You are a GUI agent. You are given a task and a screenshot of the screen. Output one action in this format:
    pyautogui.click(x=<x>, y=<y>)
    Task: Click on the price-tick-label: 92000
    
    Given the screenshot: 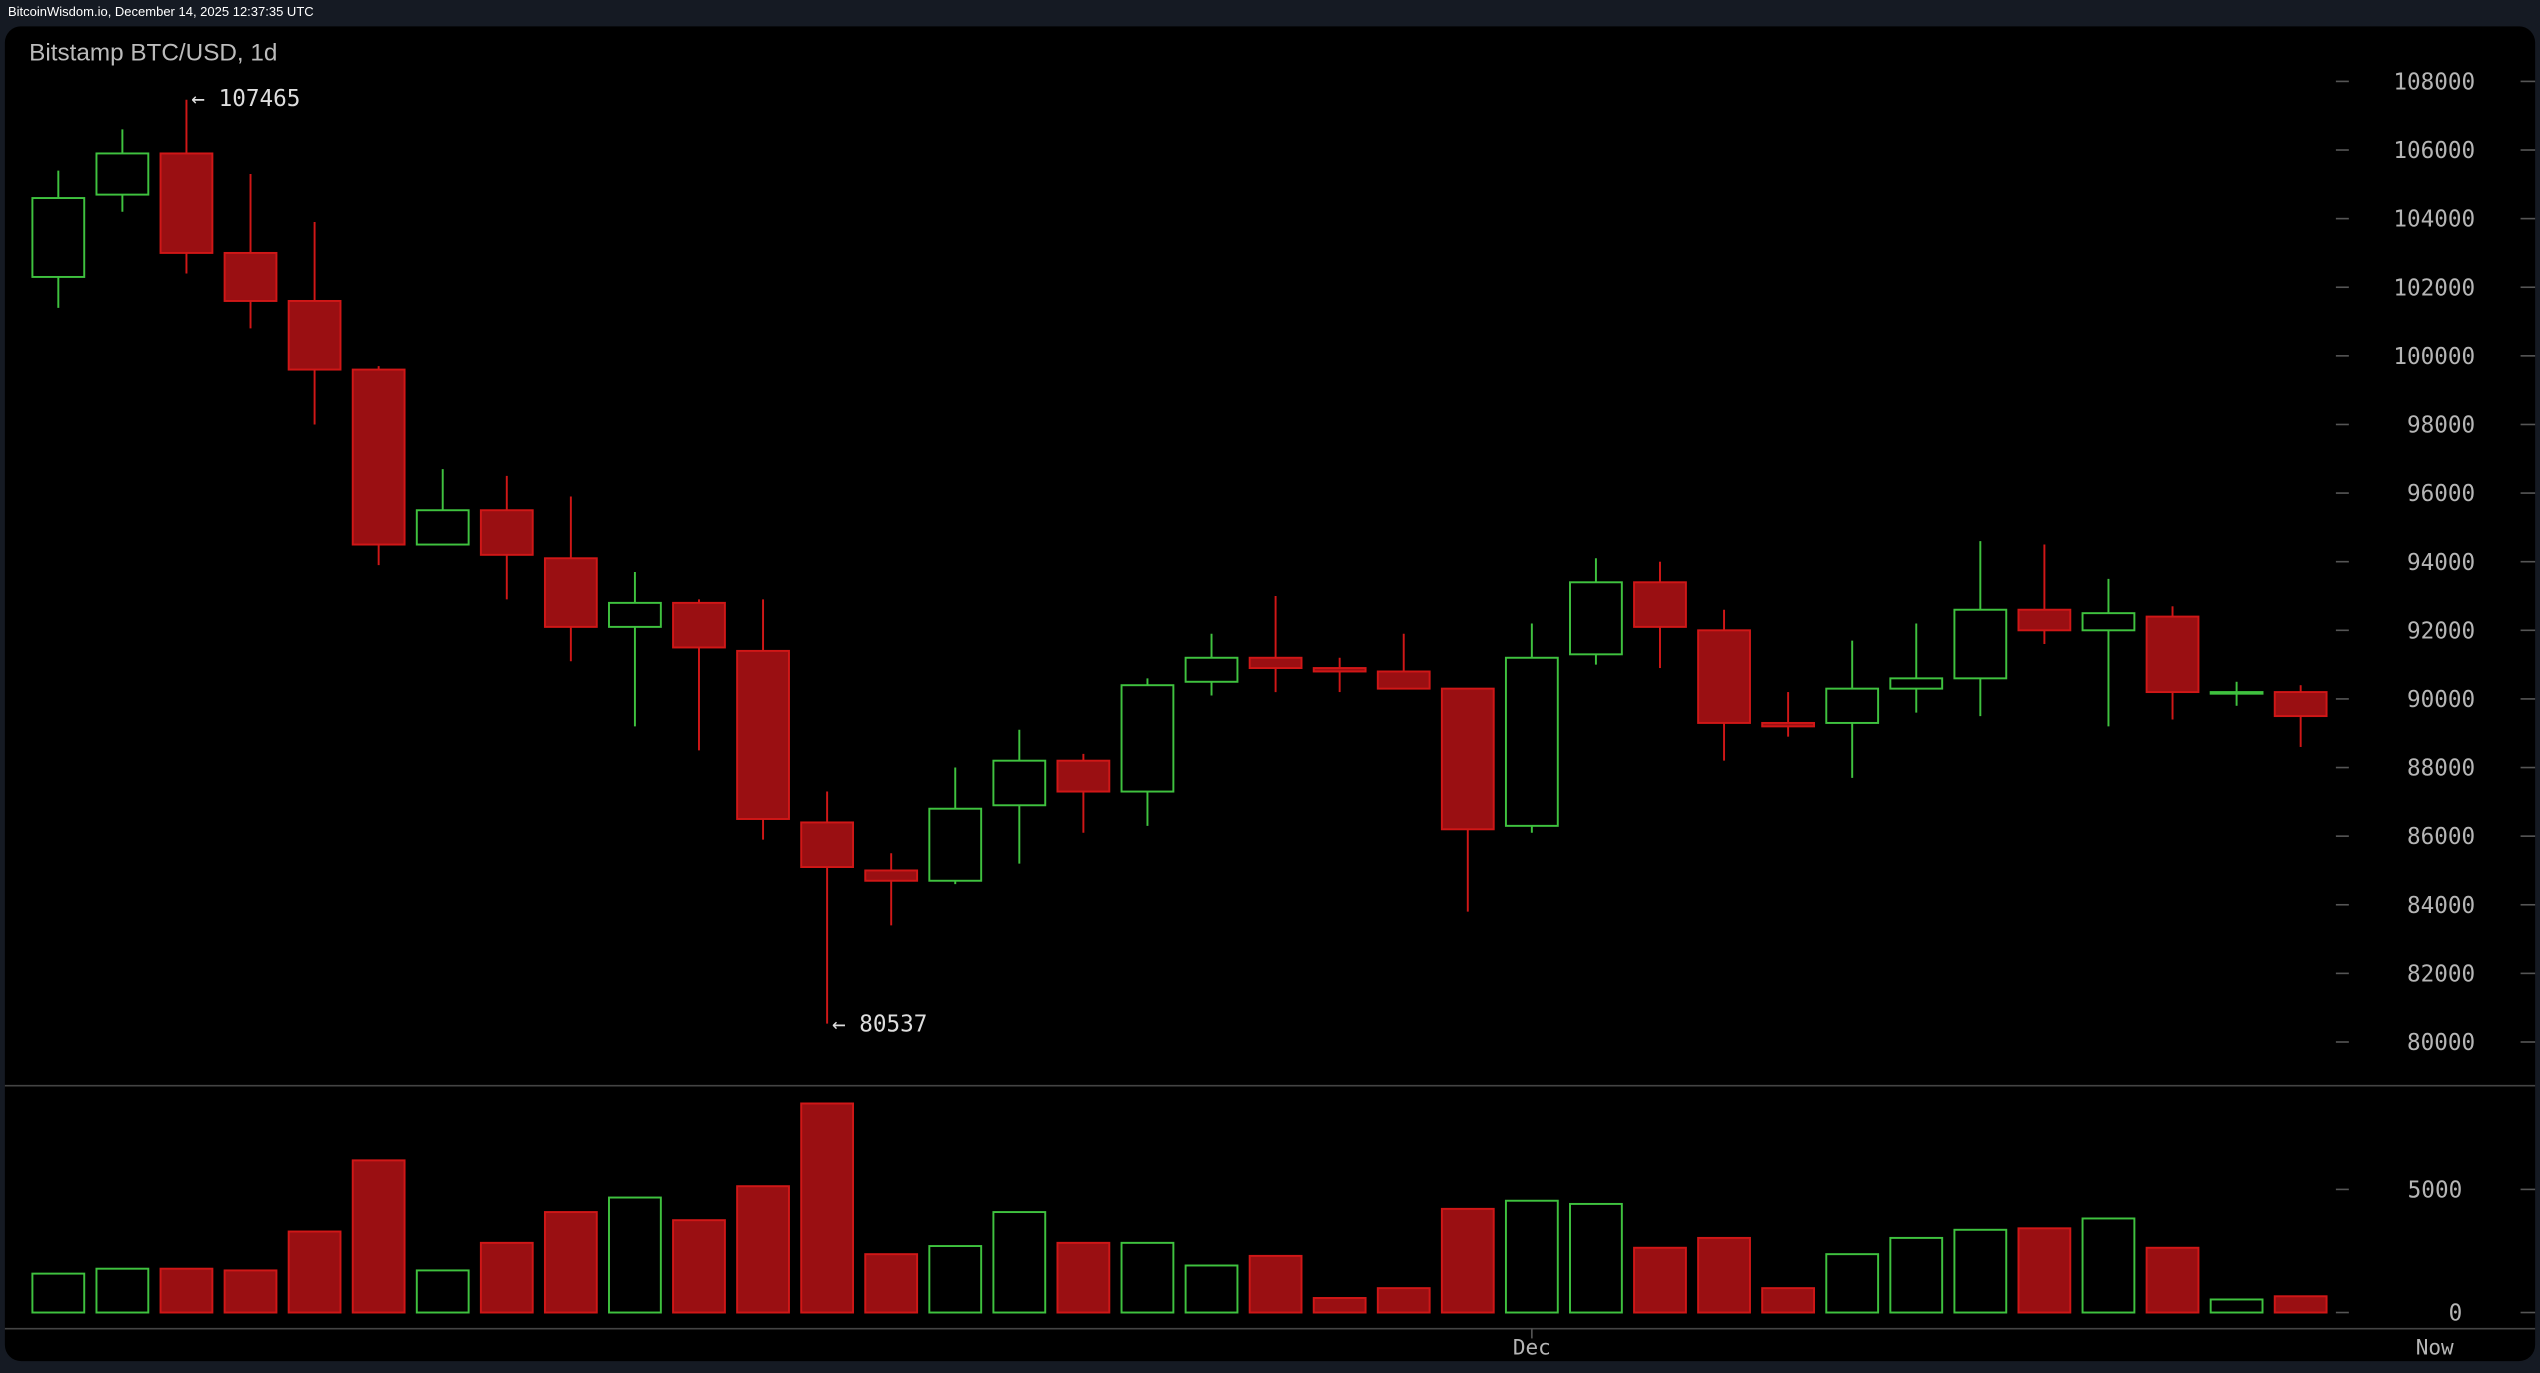 What is the action you would take?
    pyautogui.click(x=2441, y=631)
    